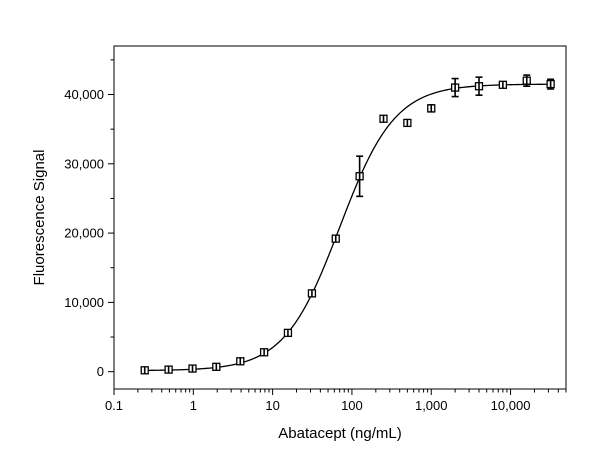 This screenshot has width=600, height=464. Describe the element at coordinates (114, 405) in the screenshot. I see `x-tick-label: 0.1` at that location.